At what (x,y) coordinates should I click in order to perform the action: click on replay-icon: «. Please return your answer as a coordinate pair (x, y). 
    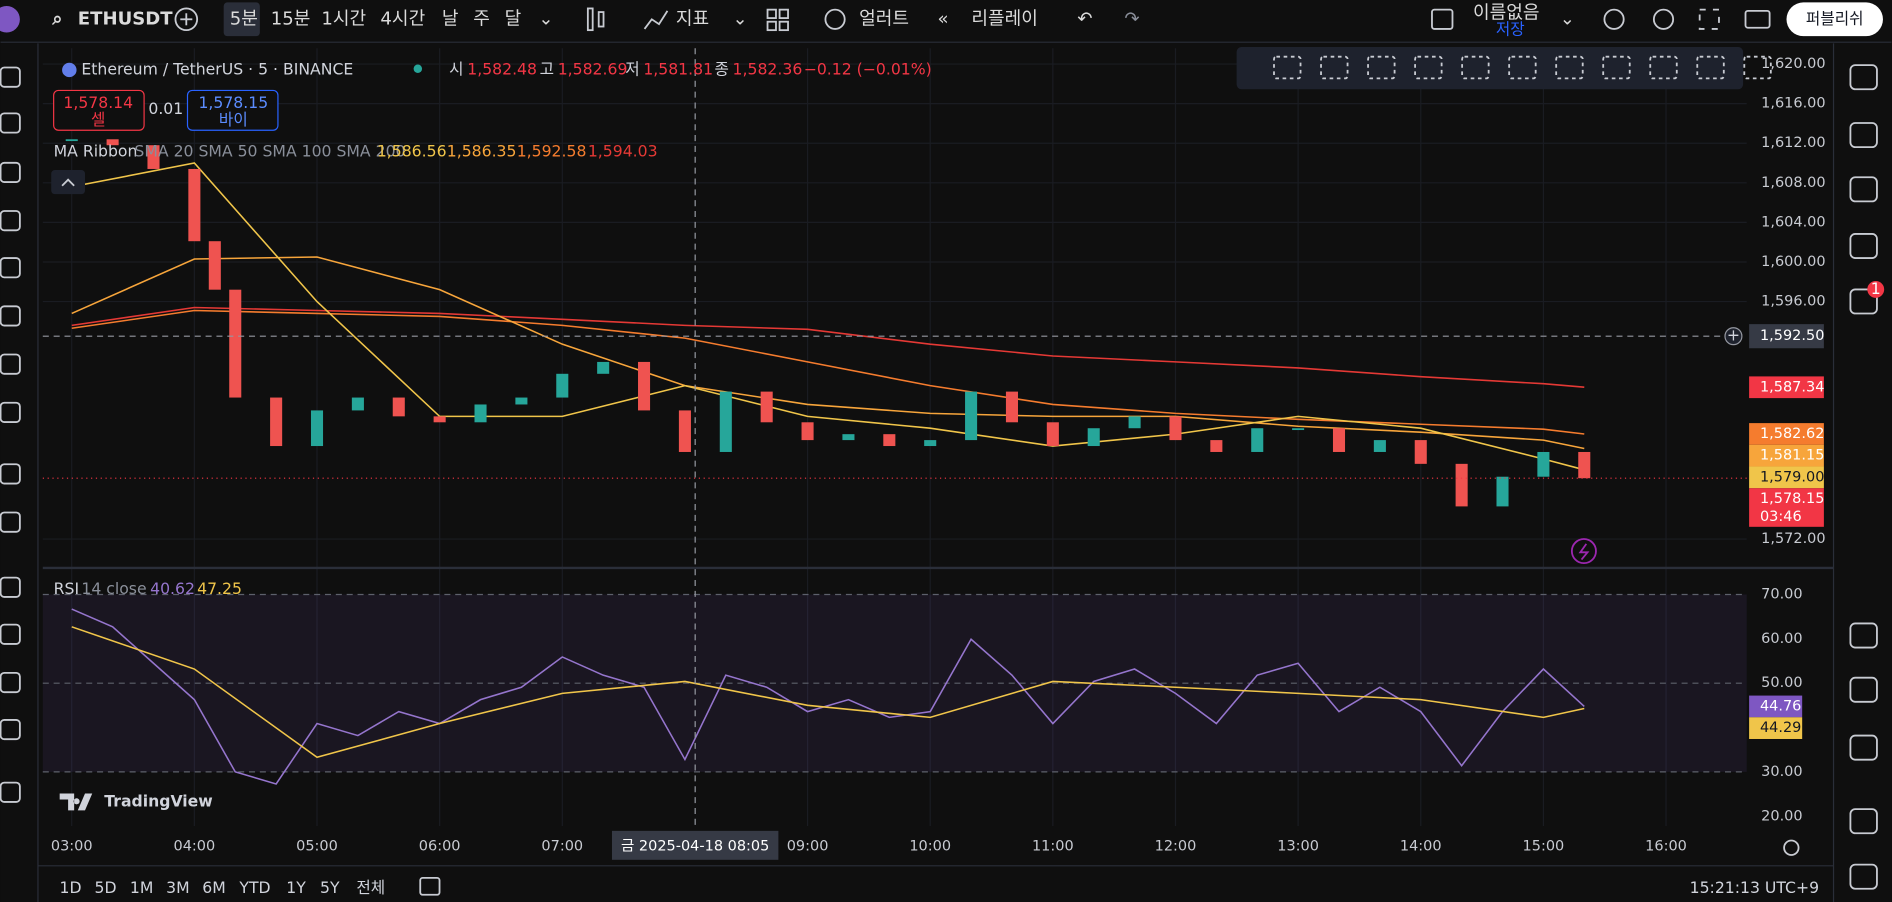
    Looking at the image, I should click on (943, 18).